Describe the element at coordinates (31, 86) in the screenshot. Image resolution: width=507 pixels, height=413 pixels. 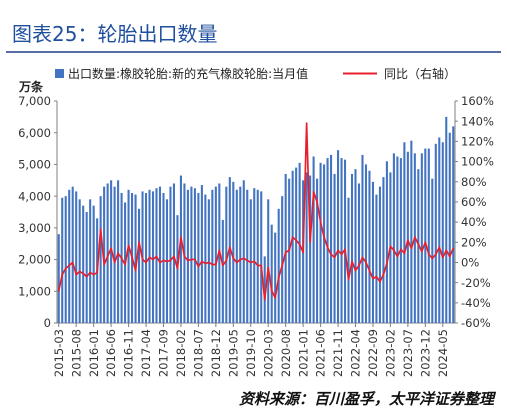
I see `y-left-unit-label: 万条` at that location.